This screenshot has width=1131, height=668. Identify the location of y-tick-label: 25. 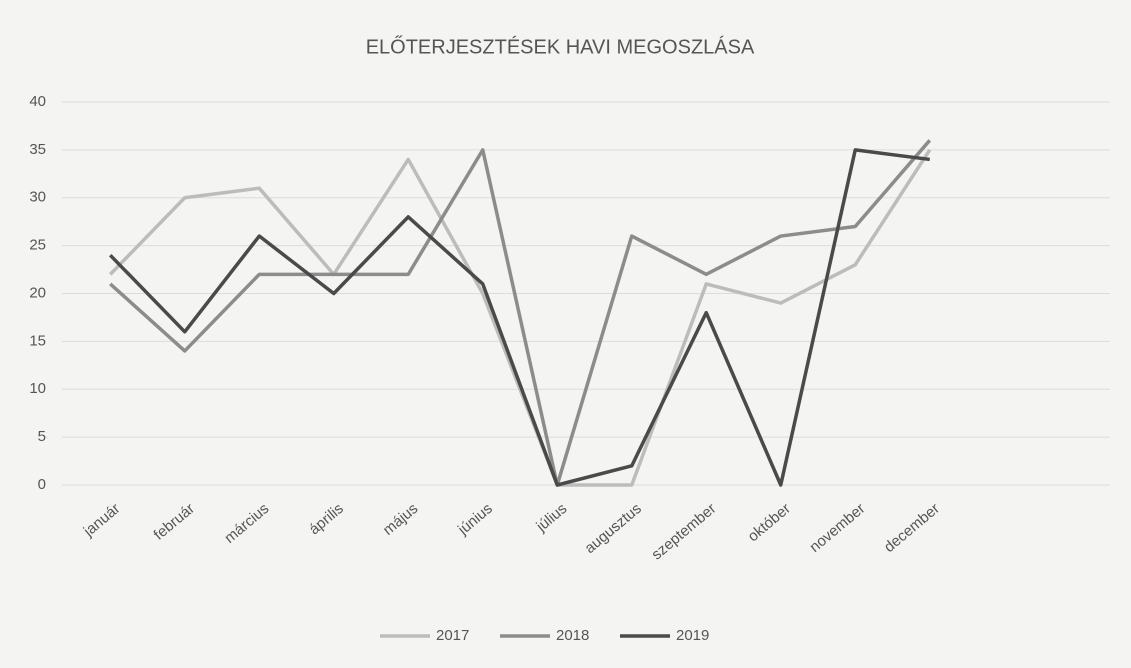
(37, 245).